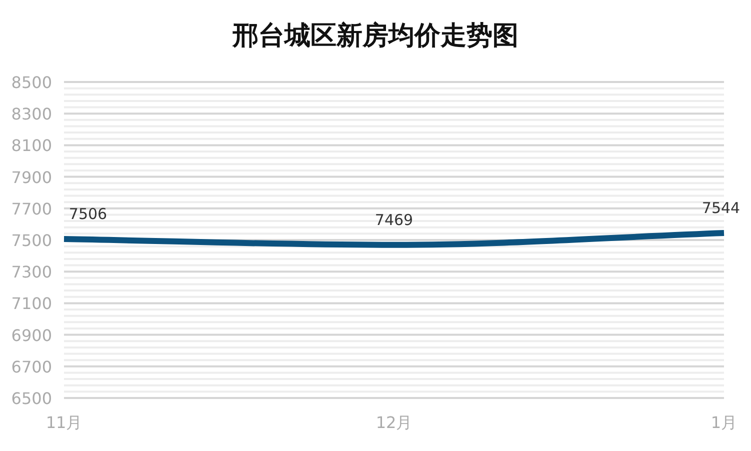 The width and height of the screenshot is (751, 451). Describe the element at coordinates (394, 422) in the screenshot. I see `x-tick-label: 12月` at that location.